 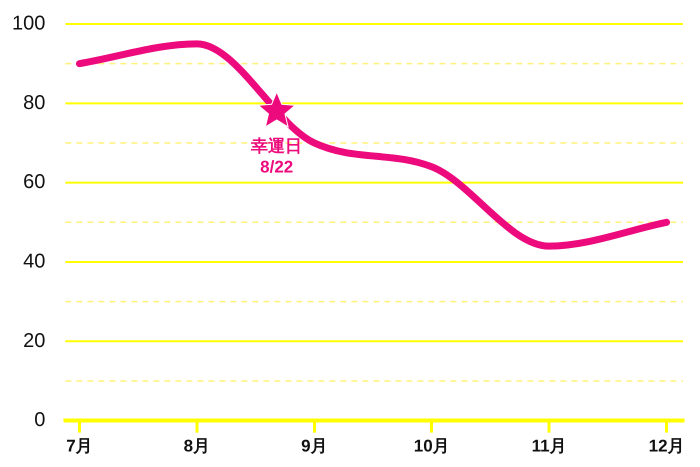 What do you see at coordinates (276, 156) in the screenshot?
I see `annotation: 幸運日 8/22` at bounding box center [276, 156].